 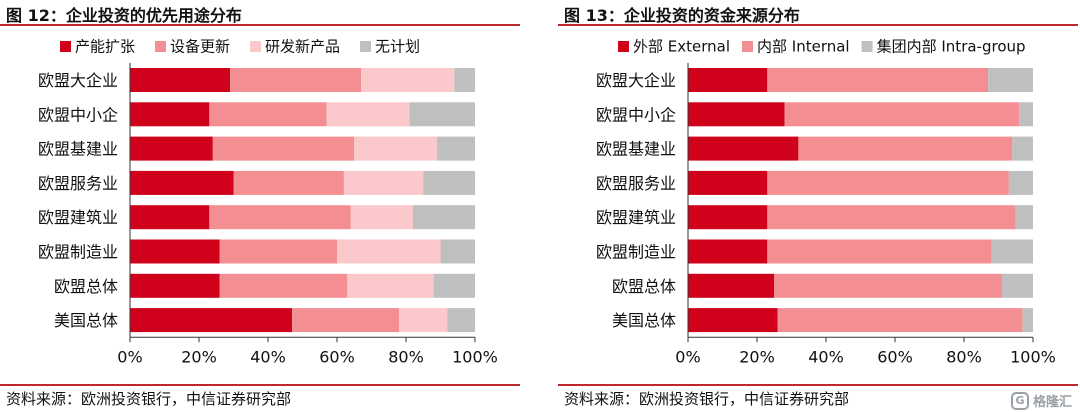 What do you see at coordinates (200, 47) in the screenshot?
I see `legend-label: 设备更新` at bounding box center [200, 47].